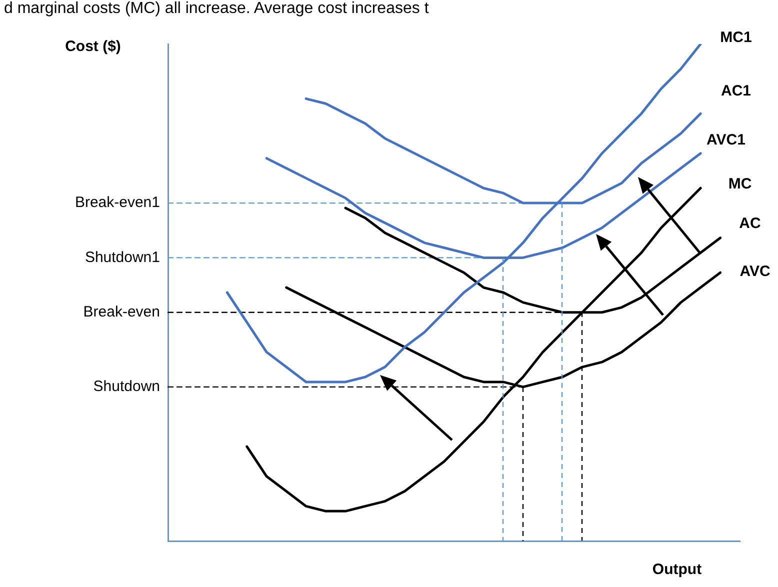  I want to click on series-label: Break-even, so click(121, 312).